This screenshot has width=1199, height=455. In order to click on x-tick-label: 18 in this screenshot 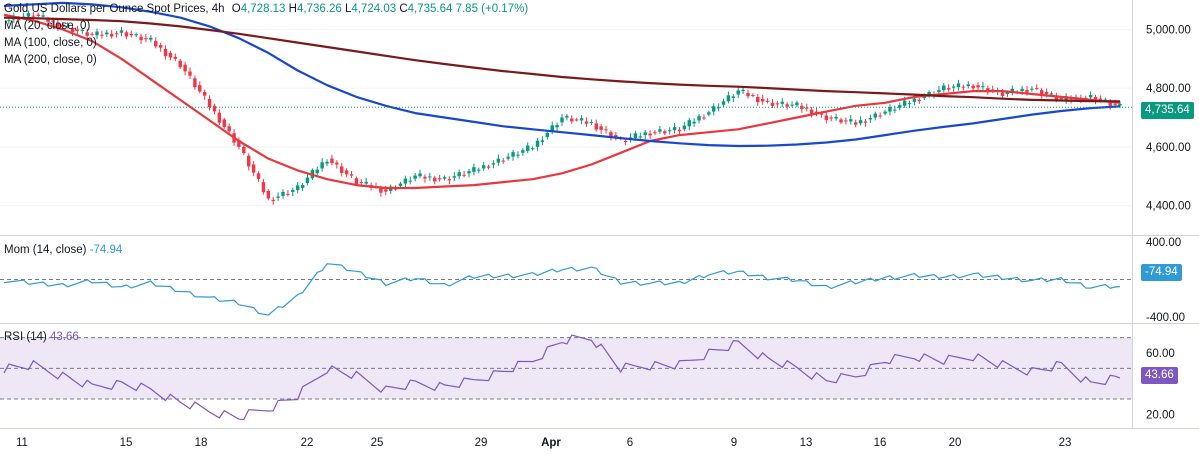, I will do `click(201, 443)`.